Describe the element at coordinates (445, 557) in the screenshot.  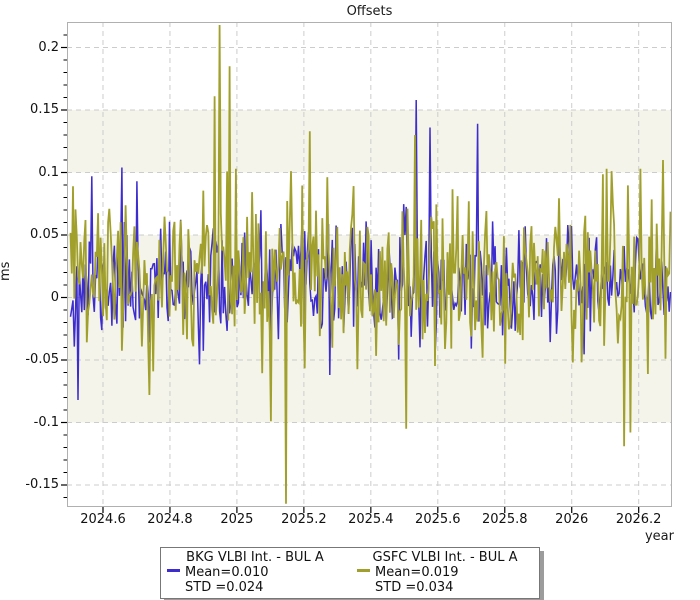
I see `legend-series-name: GSFC VLBI Int. - BUL A` at that location.